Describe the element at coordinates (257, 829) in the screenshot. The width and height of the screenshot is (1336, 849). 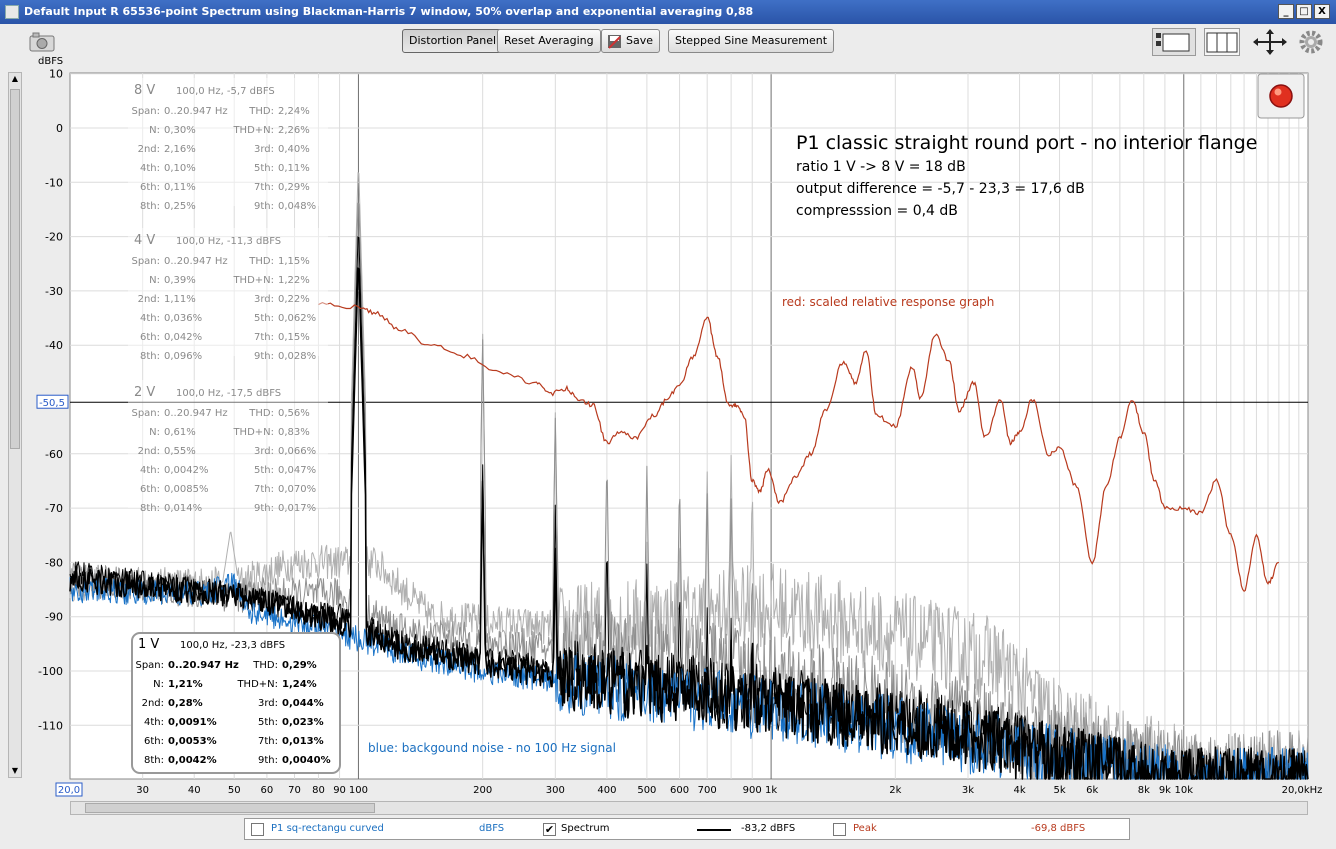
I see `legend-item1-checkbox` at that location.